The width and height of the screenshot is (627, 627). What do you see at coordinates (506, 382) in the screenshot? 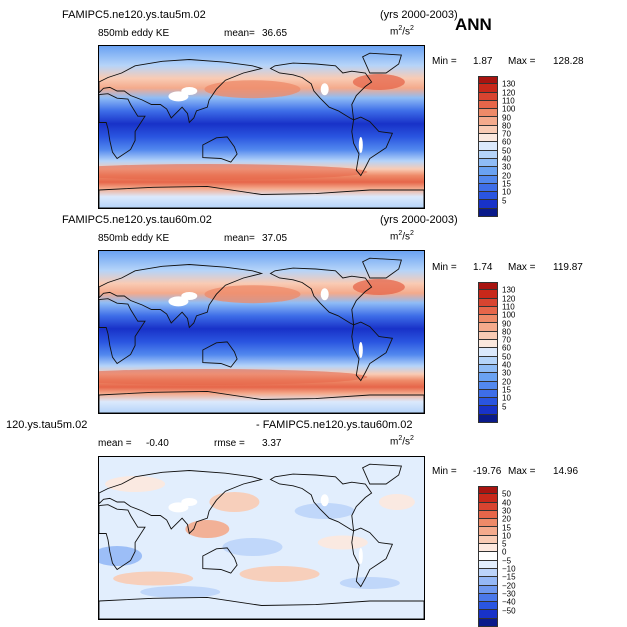
I see `panel2-colorbar-tick-label: 20` at bounding box center [506, 382].